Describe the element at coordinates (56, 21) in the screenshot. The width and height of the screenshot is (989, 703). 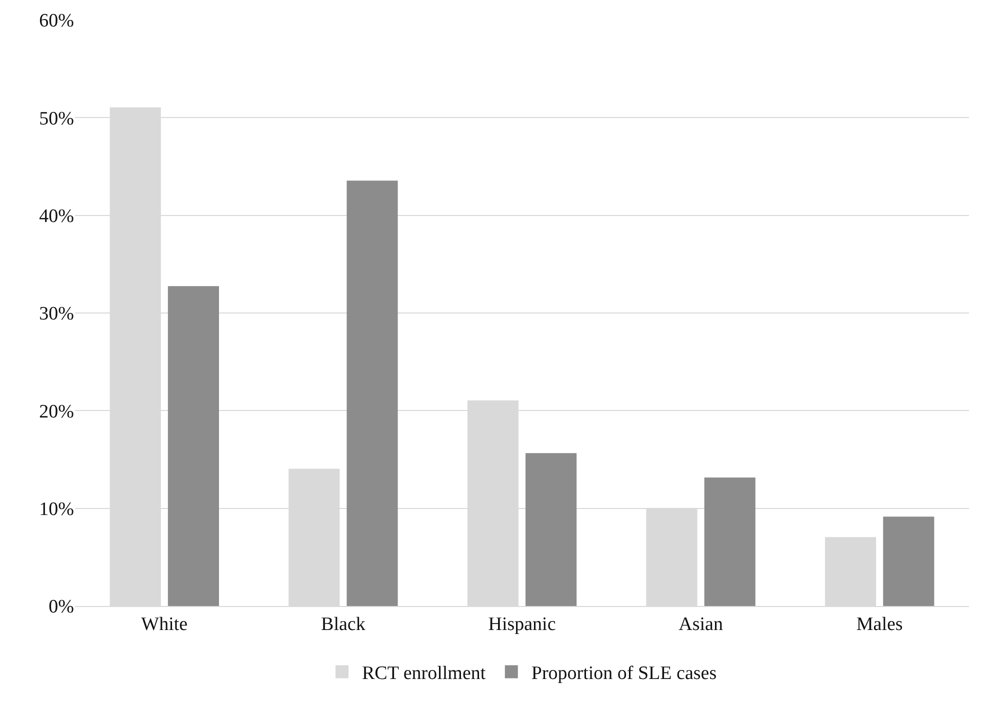
I see `y-tick-label: 60%` at that location.